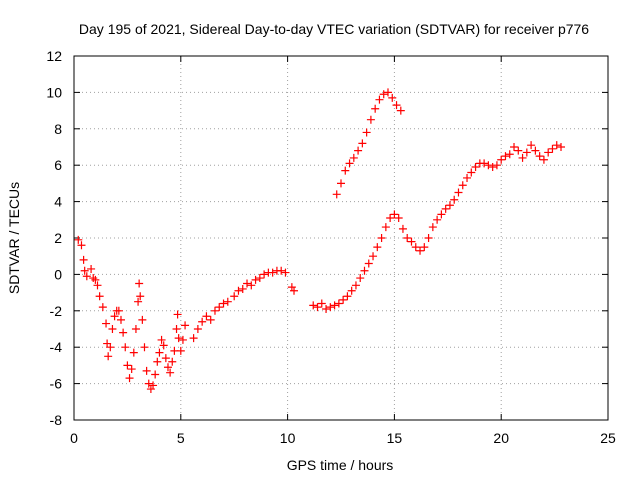 Image resolution: width=640 pixels, height=480 pixels. What do you see at coordinates (56, 384) in the screenshot?
I see `y-tick-label: -6` at bounding box center [56, 384].